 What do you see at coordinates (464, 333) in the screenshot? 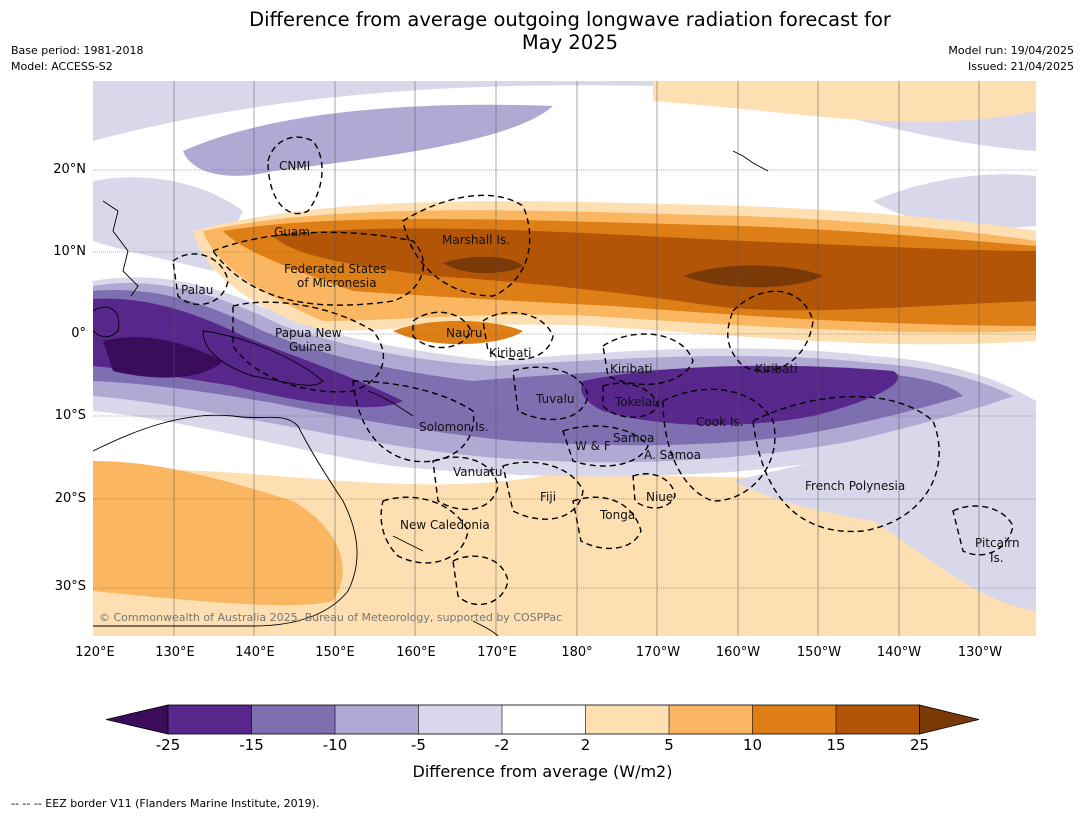
I see `label-nauru: Nauru` at bounding box center [464, 333].